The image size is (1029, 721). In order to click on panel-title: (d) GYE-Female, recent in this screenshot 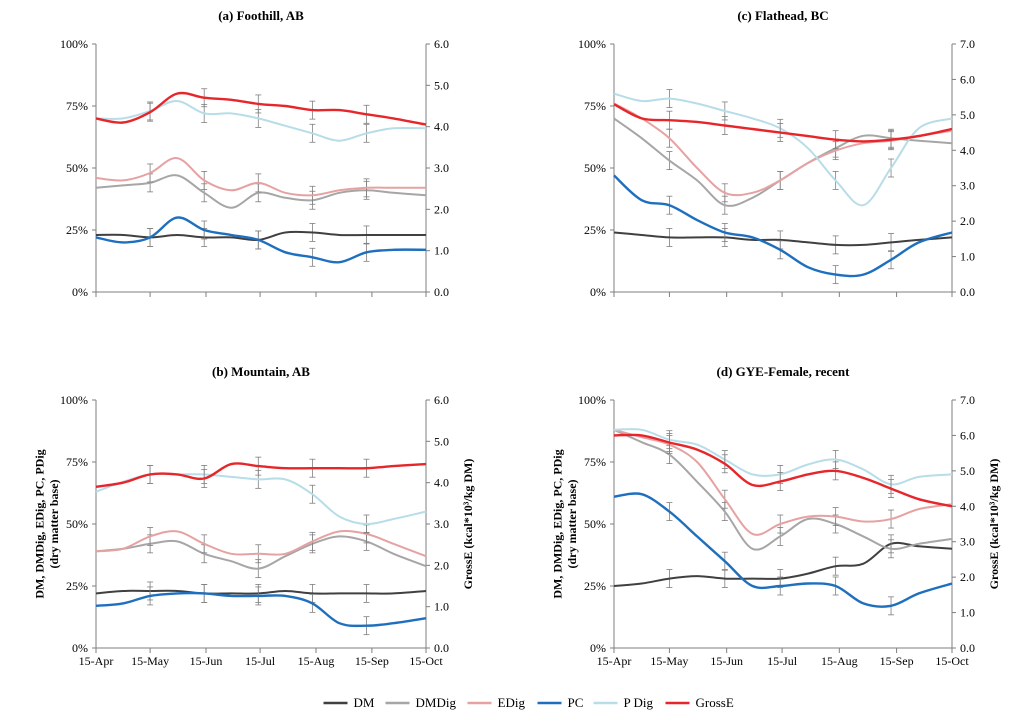, I will do `click(784, 371)`.